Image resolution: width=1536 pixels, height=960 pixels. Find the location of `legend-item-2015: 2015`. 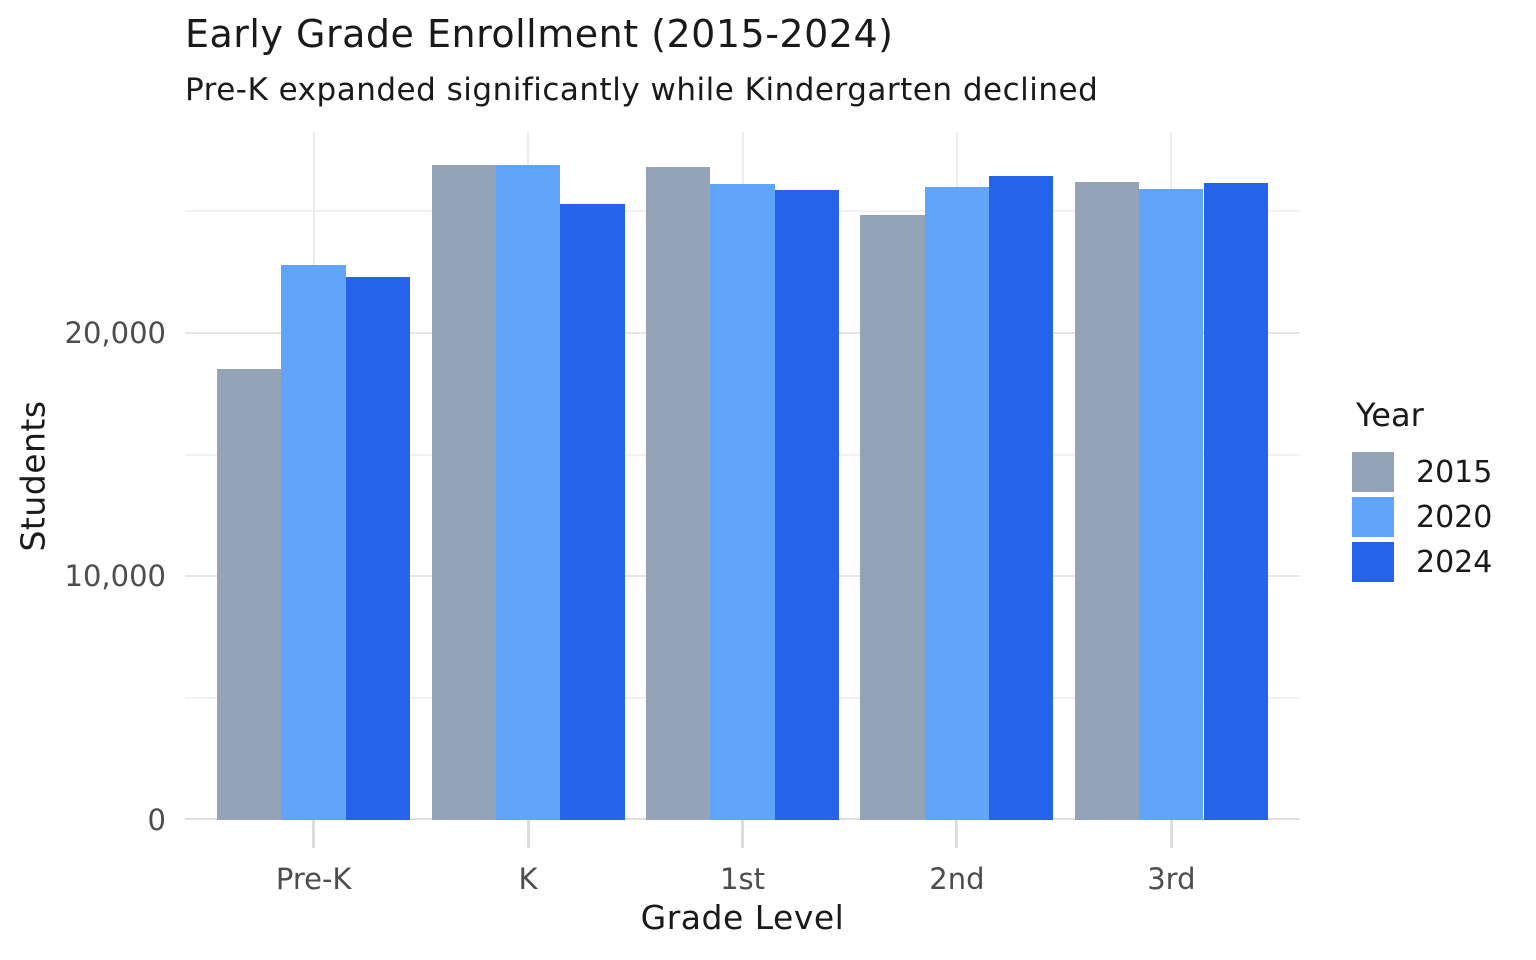

legend-item-2015: 2015 is located at coordinates (1422, 472).